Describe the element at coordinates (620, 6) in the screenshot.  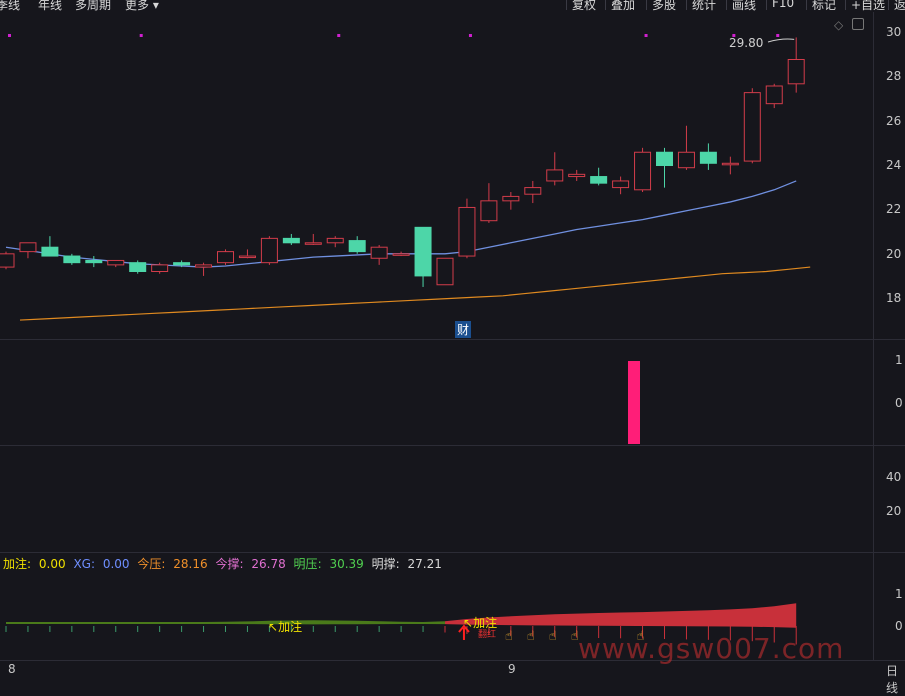
I see `overlay-button: 叠加` at that location.